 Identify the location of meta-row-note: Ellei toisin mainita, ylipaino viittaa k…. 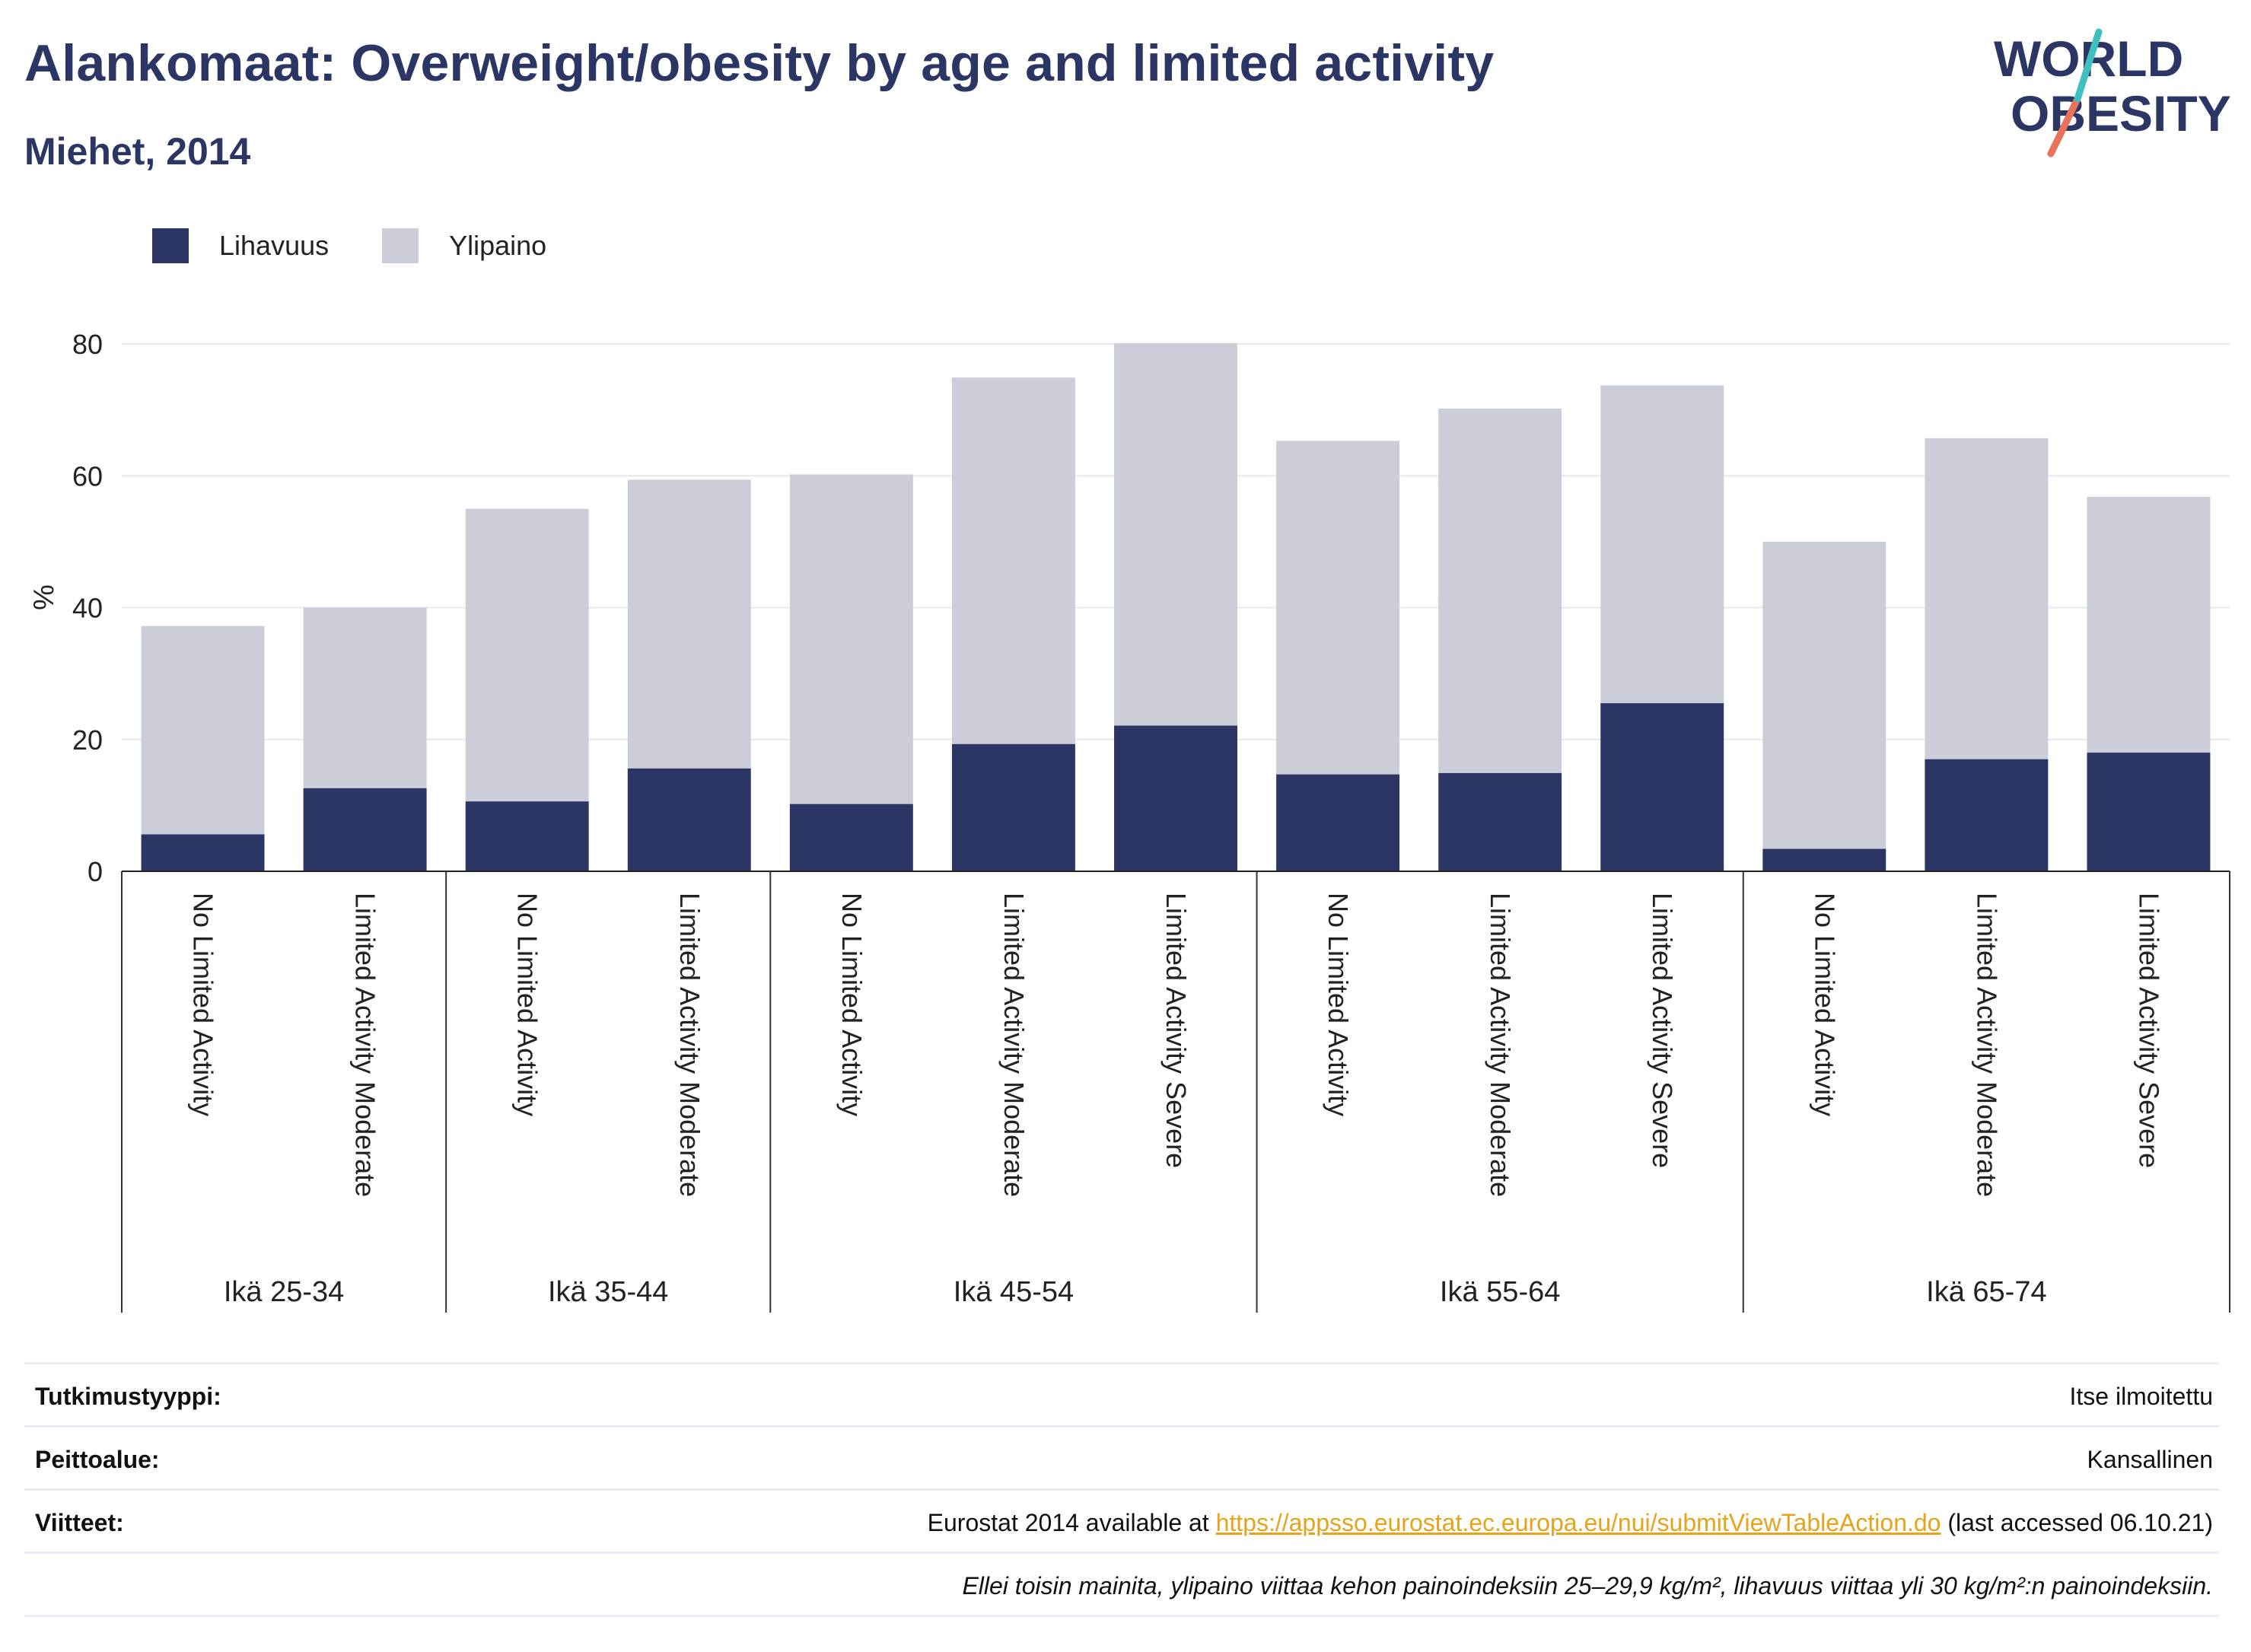
(1121, 1584).